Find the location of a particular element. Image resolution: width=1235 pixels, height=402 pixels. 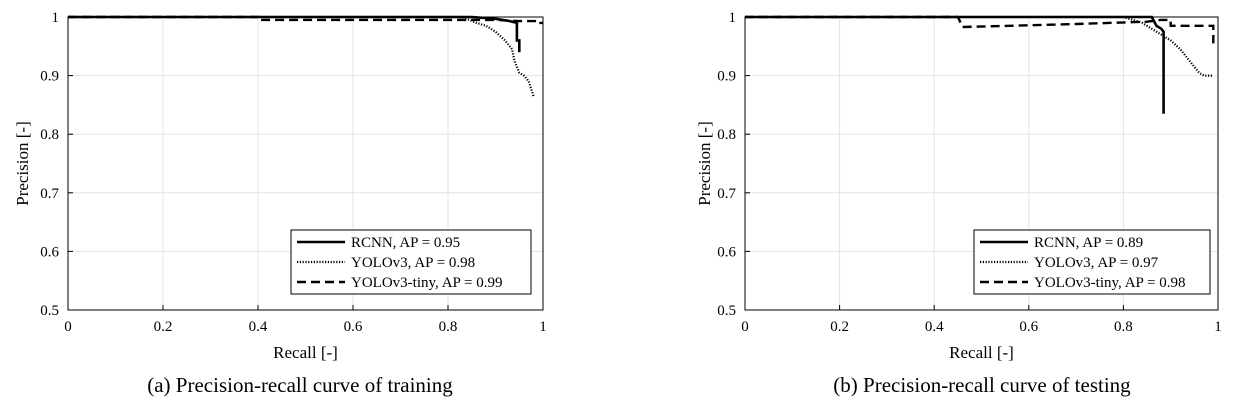

chart-caption: (b) Precision-recall curve of testing is located at coordinates (982, 385).